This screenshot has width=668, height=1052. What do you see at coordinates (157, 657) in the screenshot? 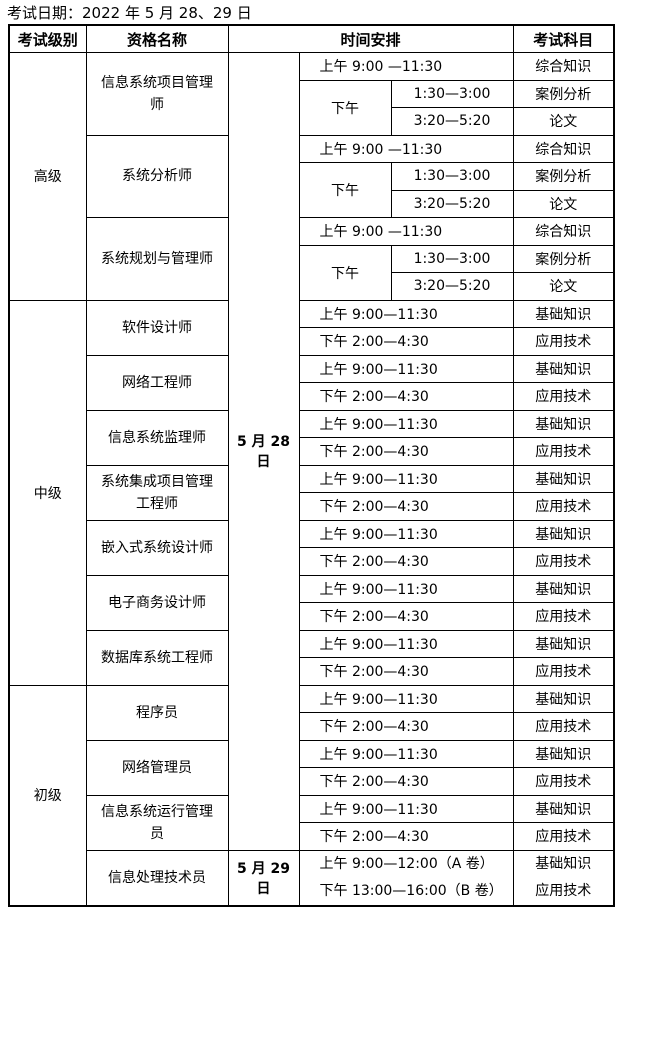
I see `qualification-cell: 数据库系统工程师` at bounding box center [157, 657].